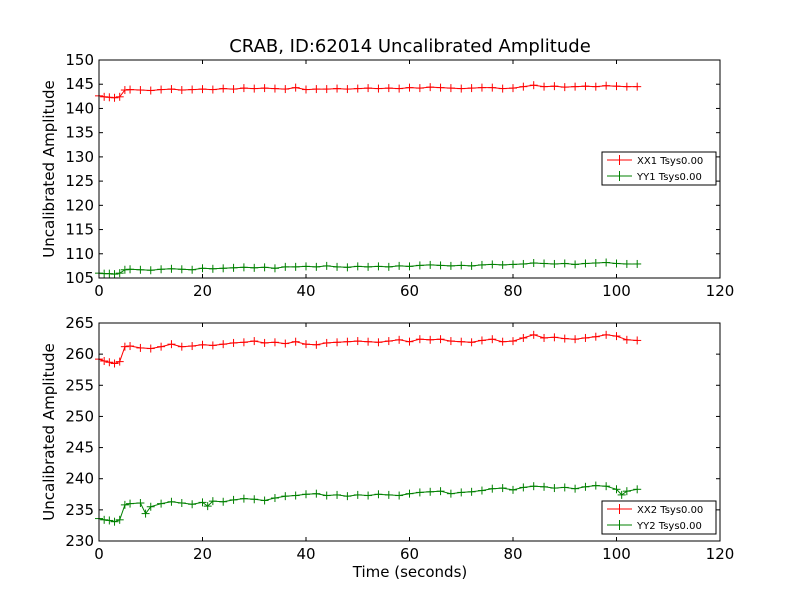 Image resolution: width=800 pixels, height=600 pixels. I want to click on bottom-y-tick-label: 260, so click(79, 354).